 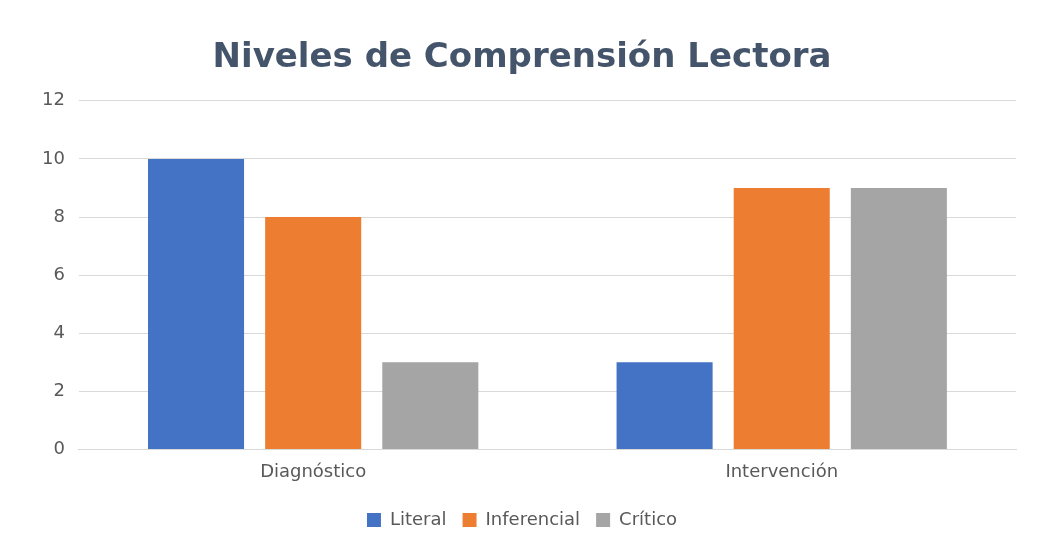 I want to click on legend-label: Crítico, so click(x=648, y=518).